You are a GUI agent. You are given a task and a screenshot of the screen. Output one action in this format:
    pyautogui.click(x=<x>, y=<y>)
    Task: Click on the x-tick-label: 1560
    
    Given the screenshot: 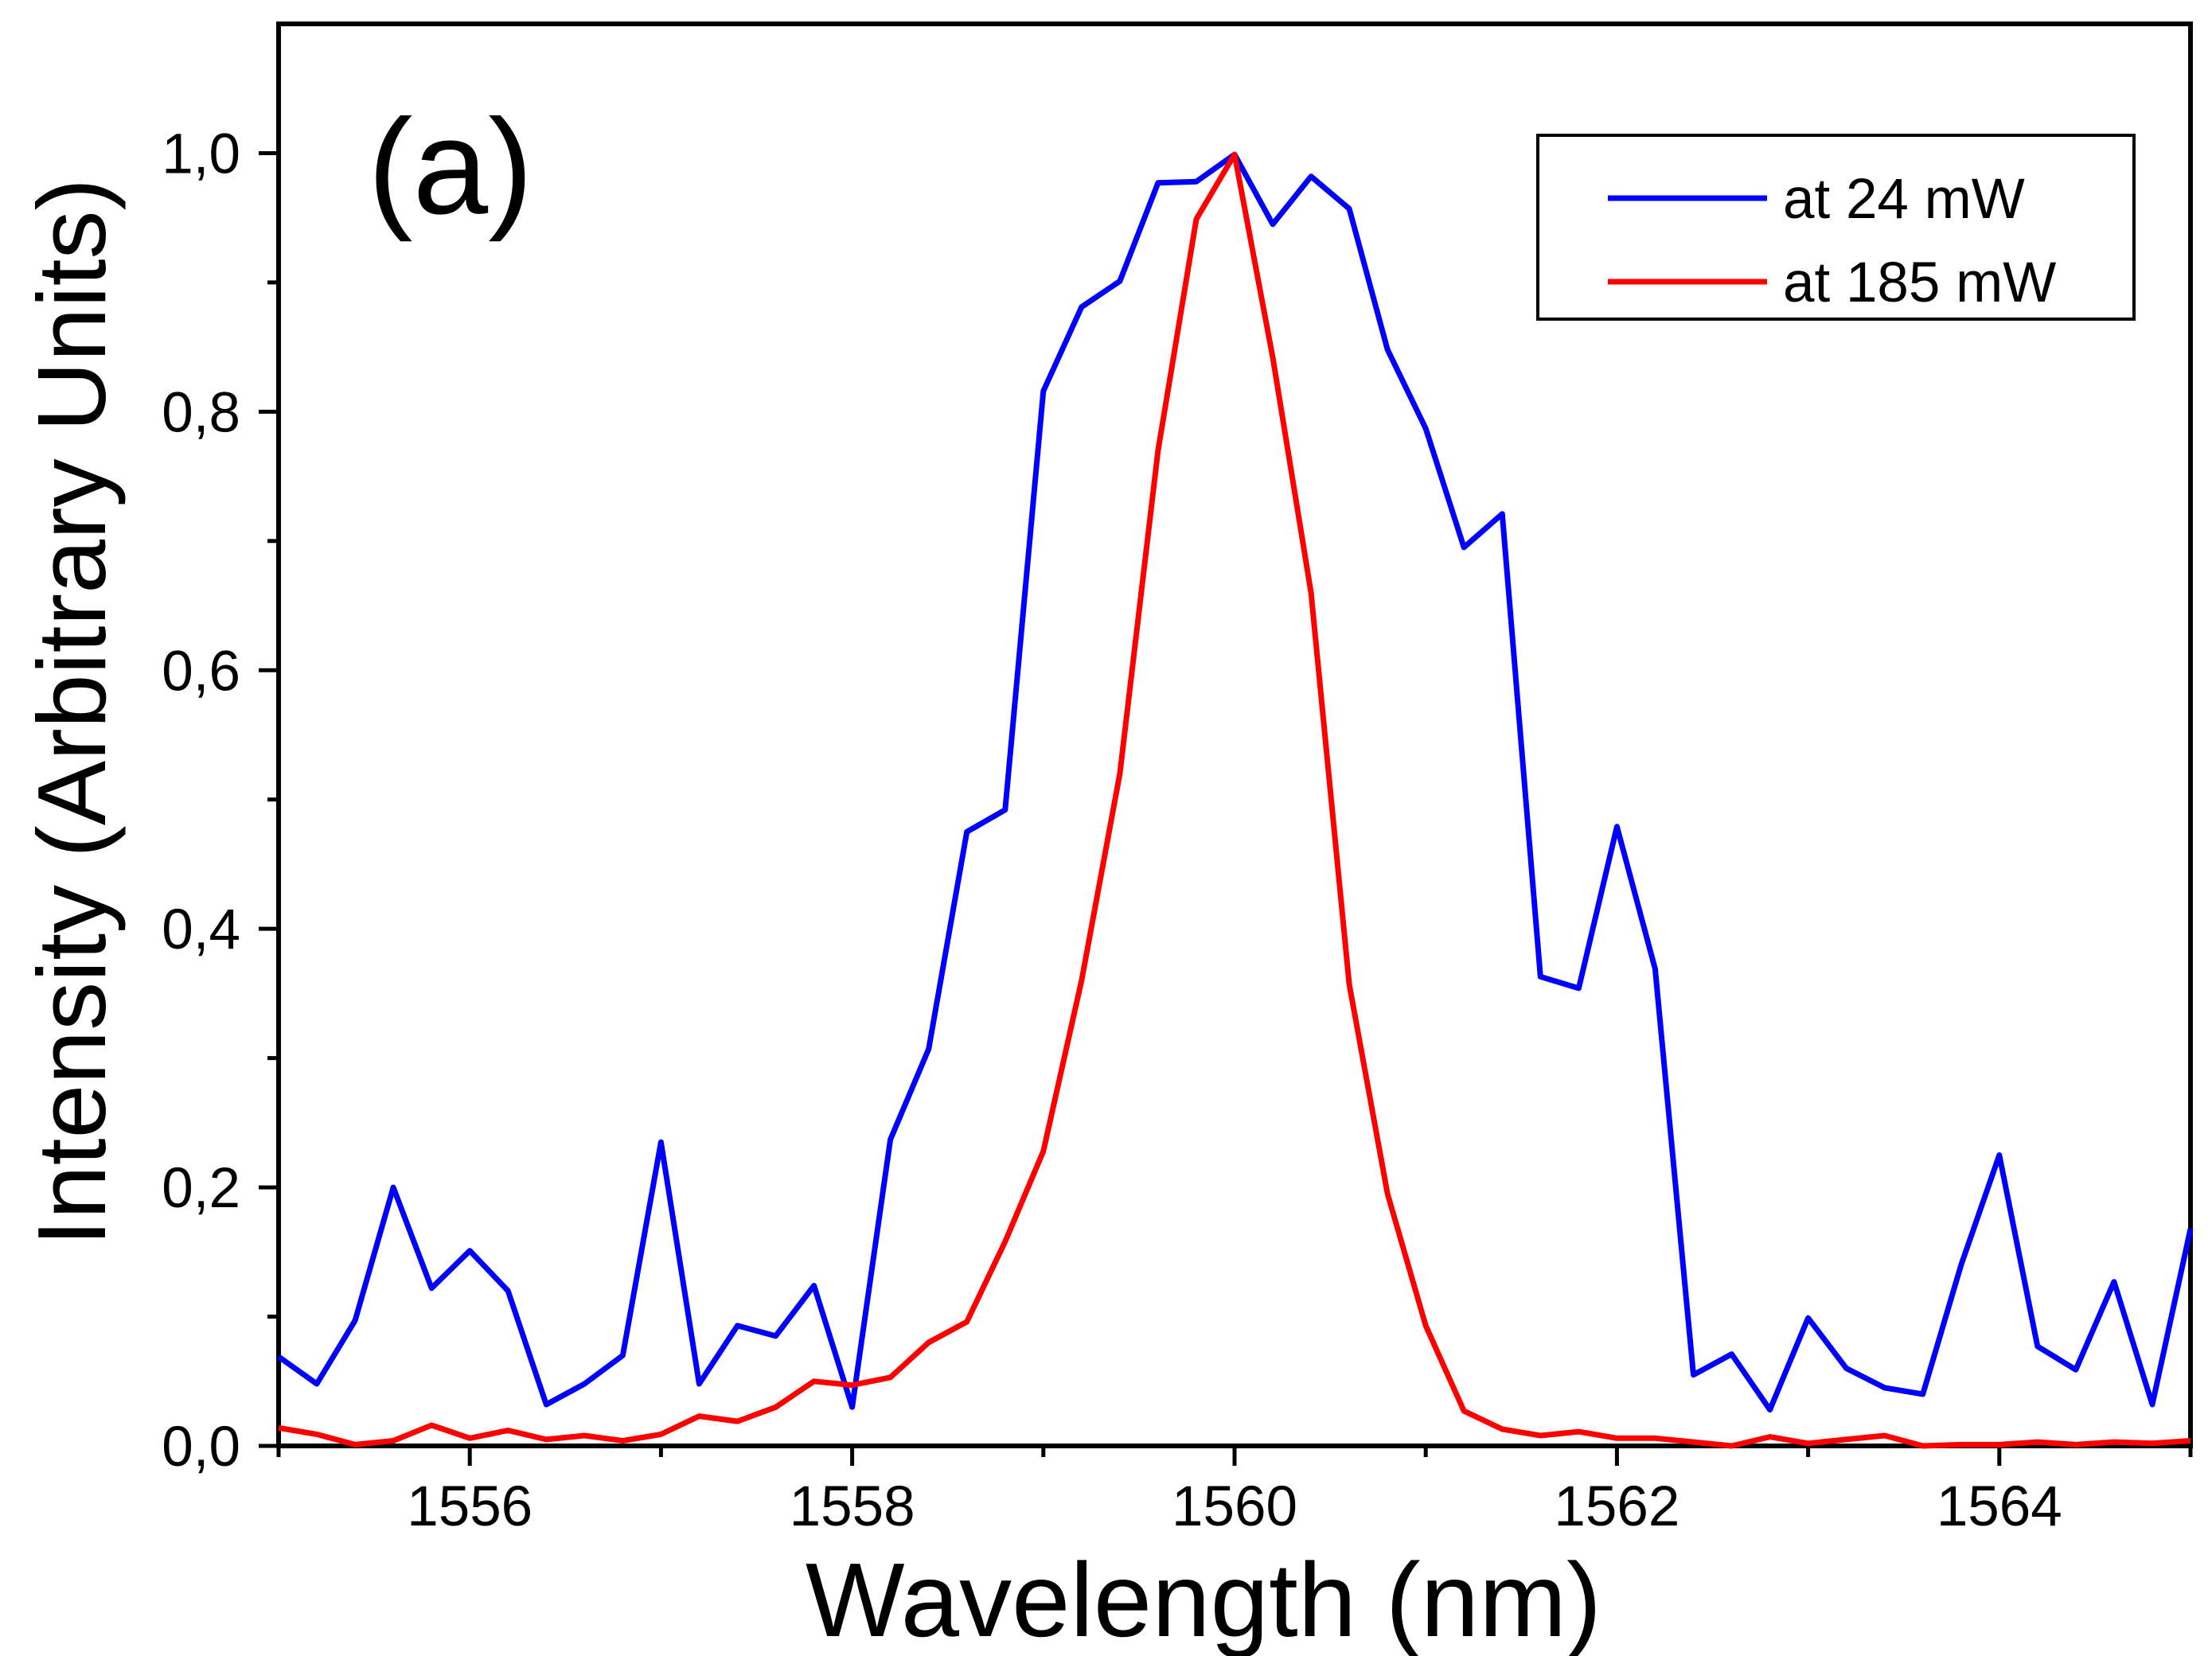 What is the action you would take?
    pyautogui.click(x=1235, y=1506)
    